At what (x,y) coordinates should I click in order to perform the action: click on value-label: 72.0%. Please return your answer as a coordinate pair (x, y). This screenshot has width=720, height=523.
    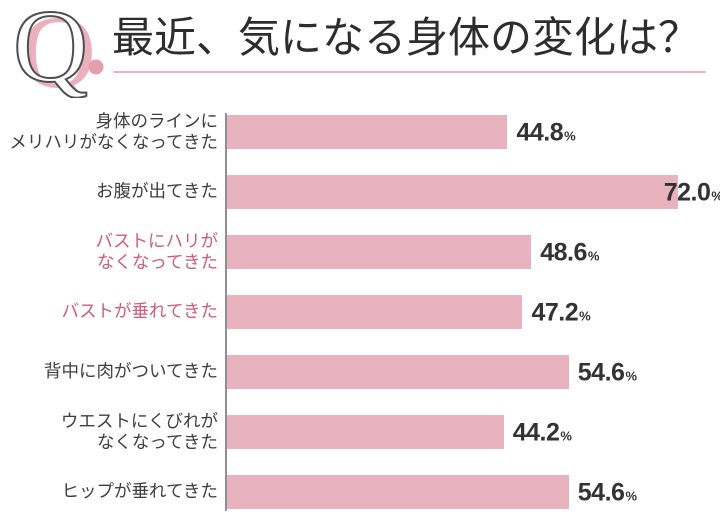
    Looking at the image, I should click on (691, 192).